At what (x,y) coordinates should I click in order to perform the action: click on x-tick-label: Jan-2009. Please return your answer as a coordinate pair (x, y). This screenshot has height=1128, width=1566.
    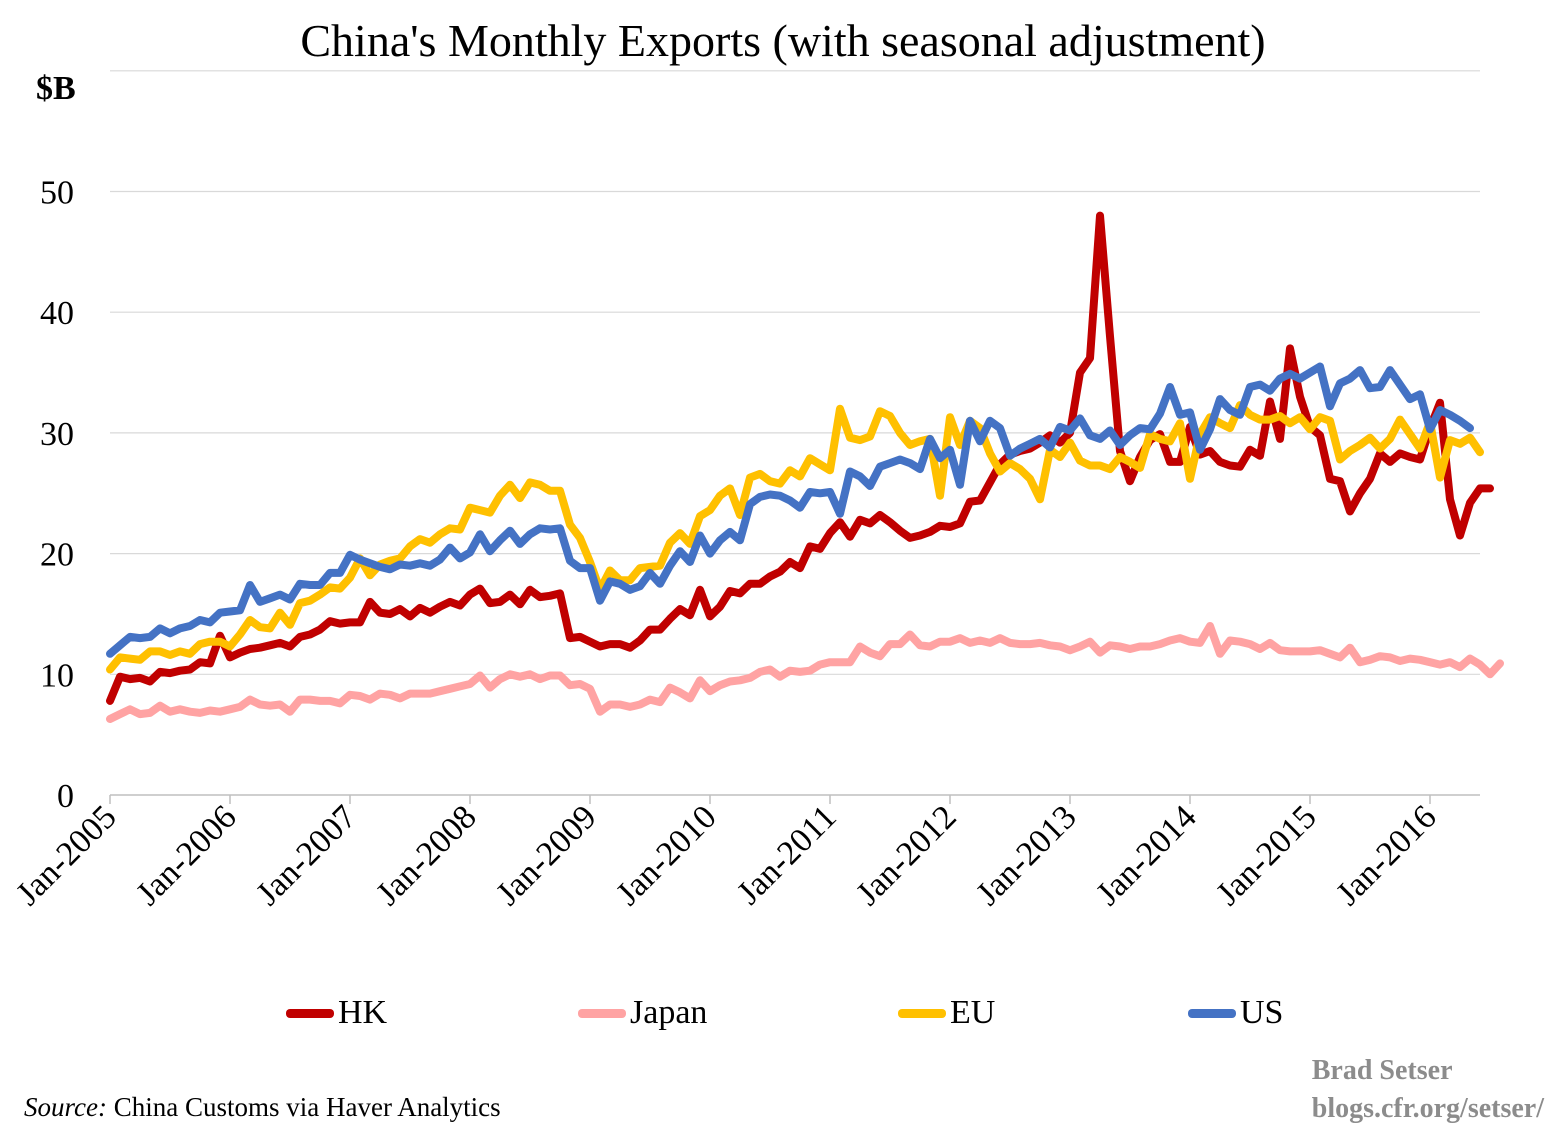
    Looking at the image, I should click on (546, 855).